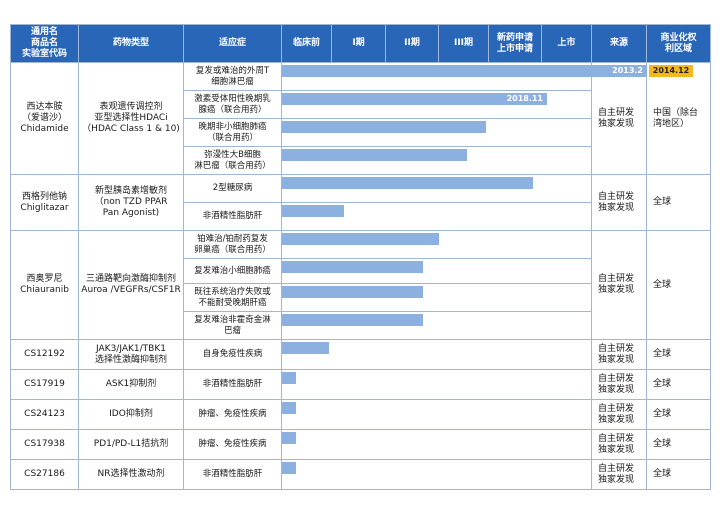 This screenshot has width=720, height=516. I want to click on table-row: 复发难治非霍奇金淋 巴瘤, so click(361, 325).